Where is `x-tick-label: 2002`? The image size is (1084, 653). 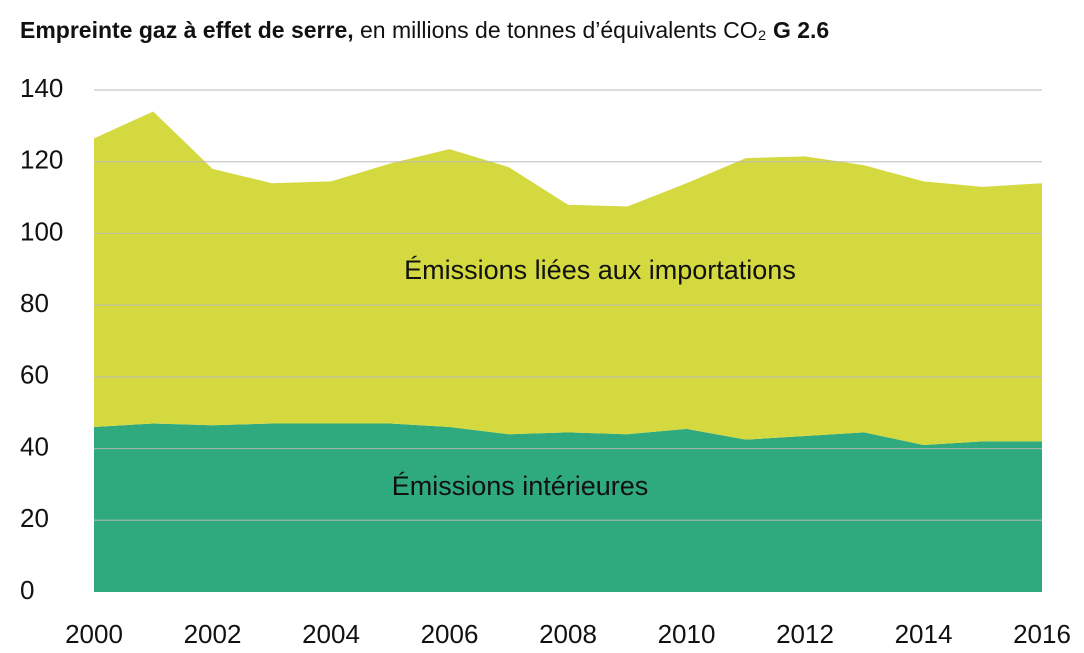
x-tick-label: 2002 is located at coordinates (213, 634).